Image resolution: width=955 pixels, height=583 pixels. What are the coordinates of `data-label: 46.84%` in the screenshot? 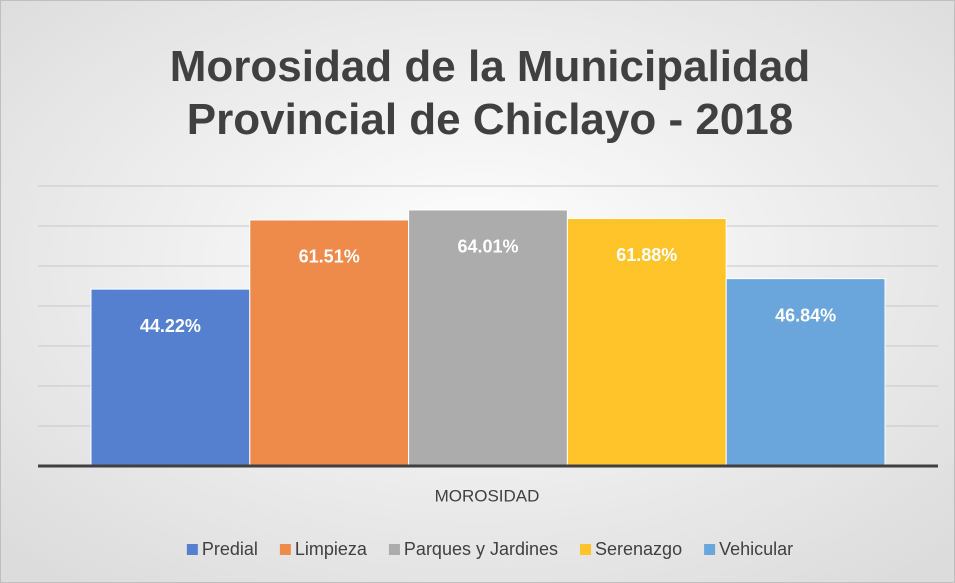 It's located at (805, 315).